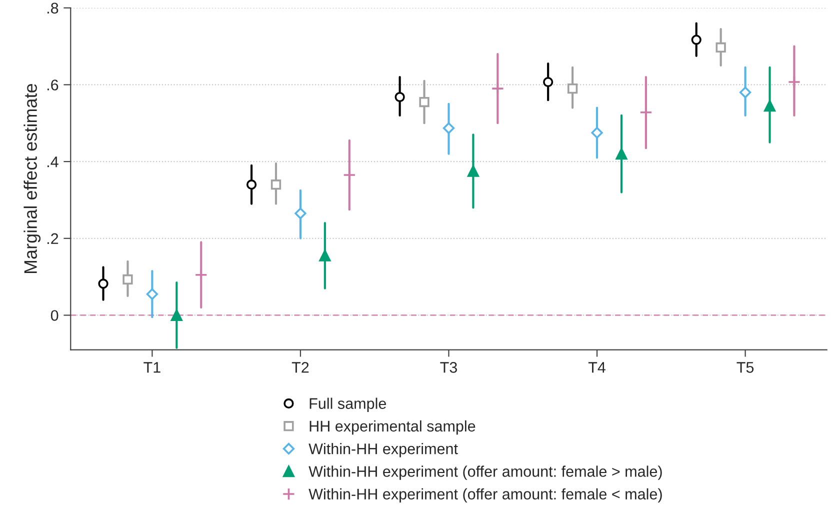 This screenshot has width=831, height=526. Describe the element at coordinates (348, 405) in the screenshot. I see `legend-label: Full sample` at that location.